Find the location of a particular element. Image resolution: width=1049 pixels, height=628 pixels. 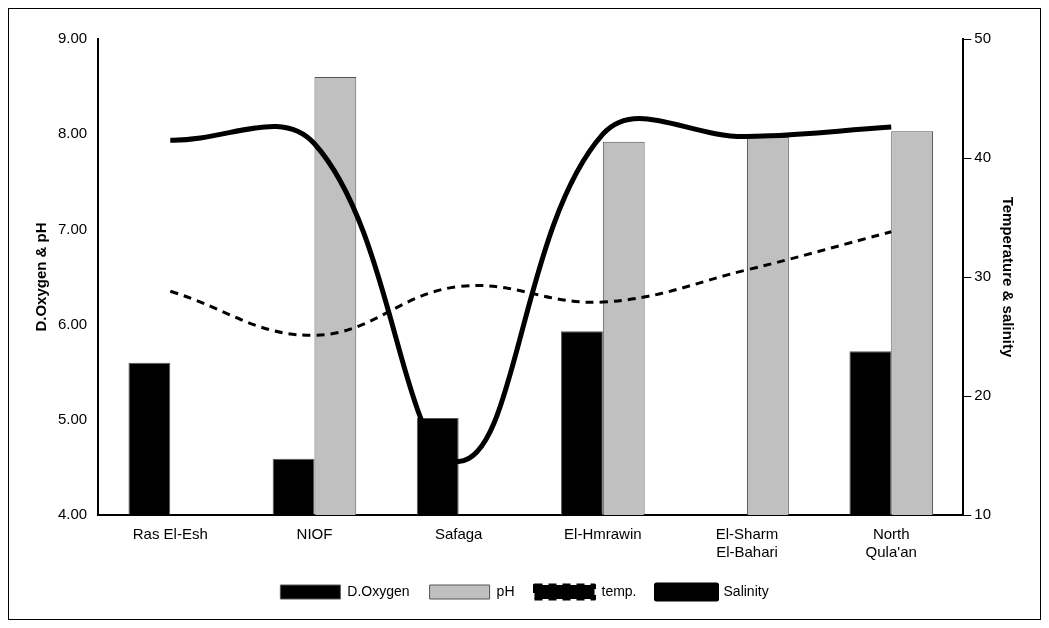

y-axis-title: D.Oxygen & pH is located at coordinates (41, 277).